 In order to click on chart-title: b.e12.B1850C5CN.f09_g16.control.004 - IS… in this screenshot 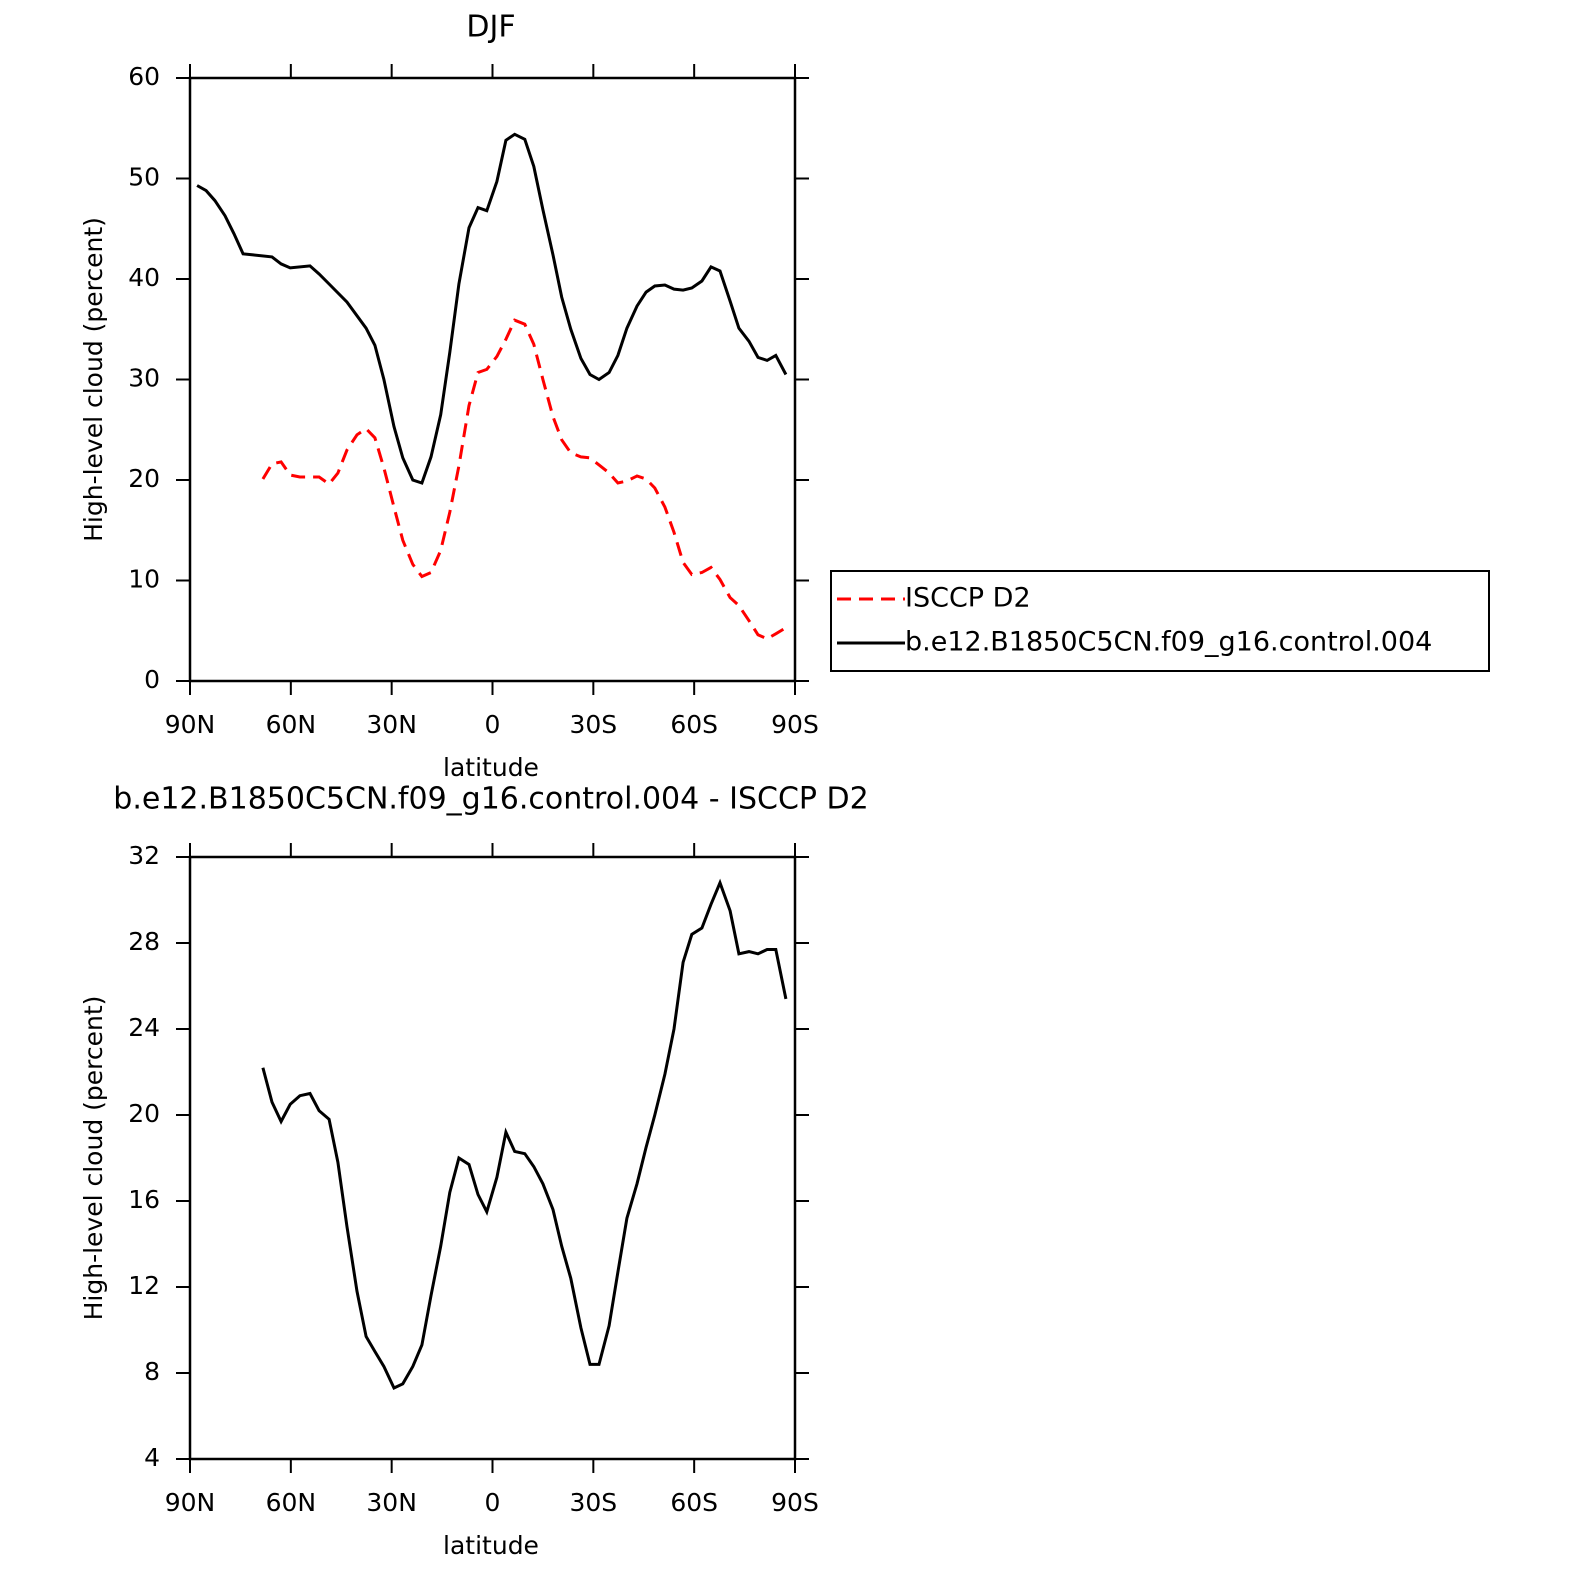, I will do `click(490, 799)`.